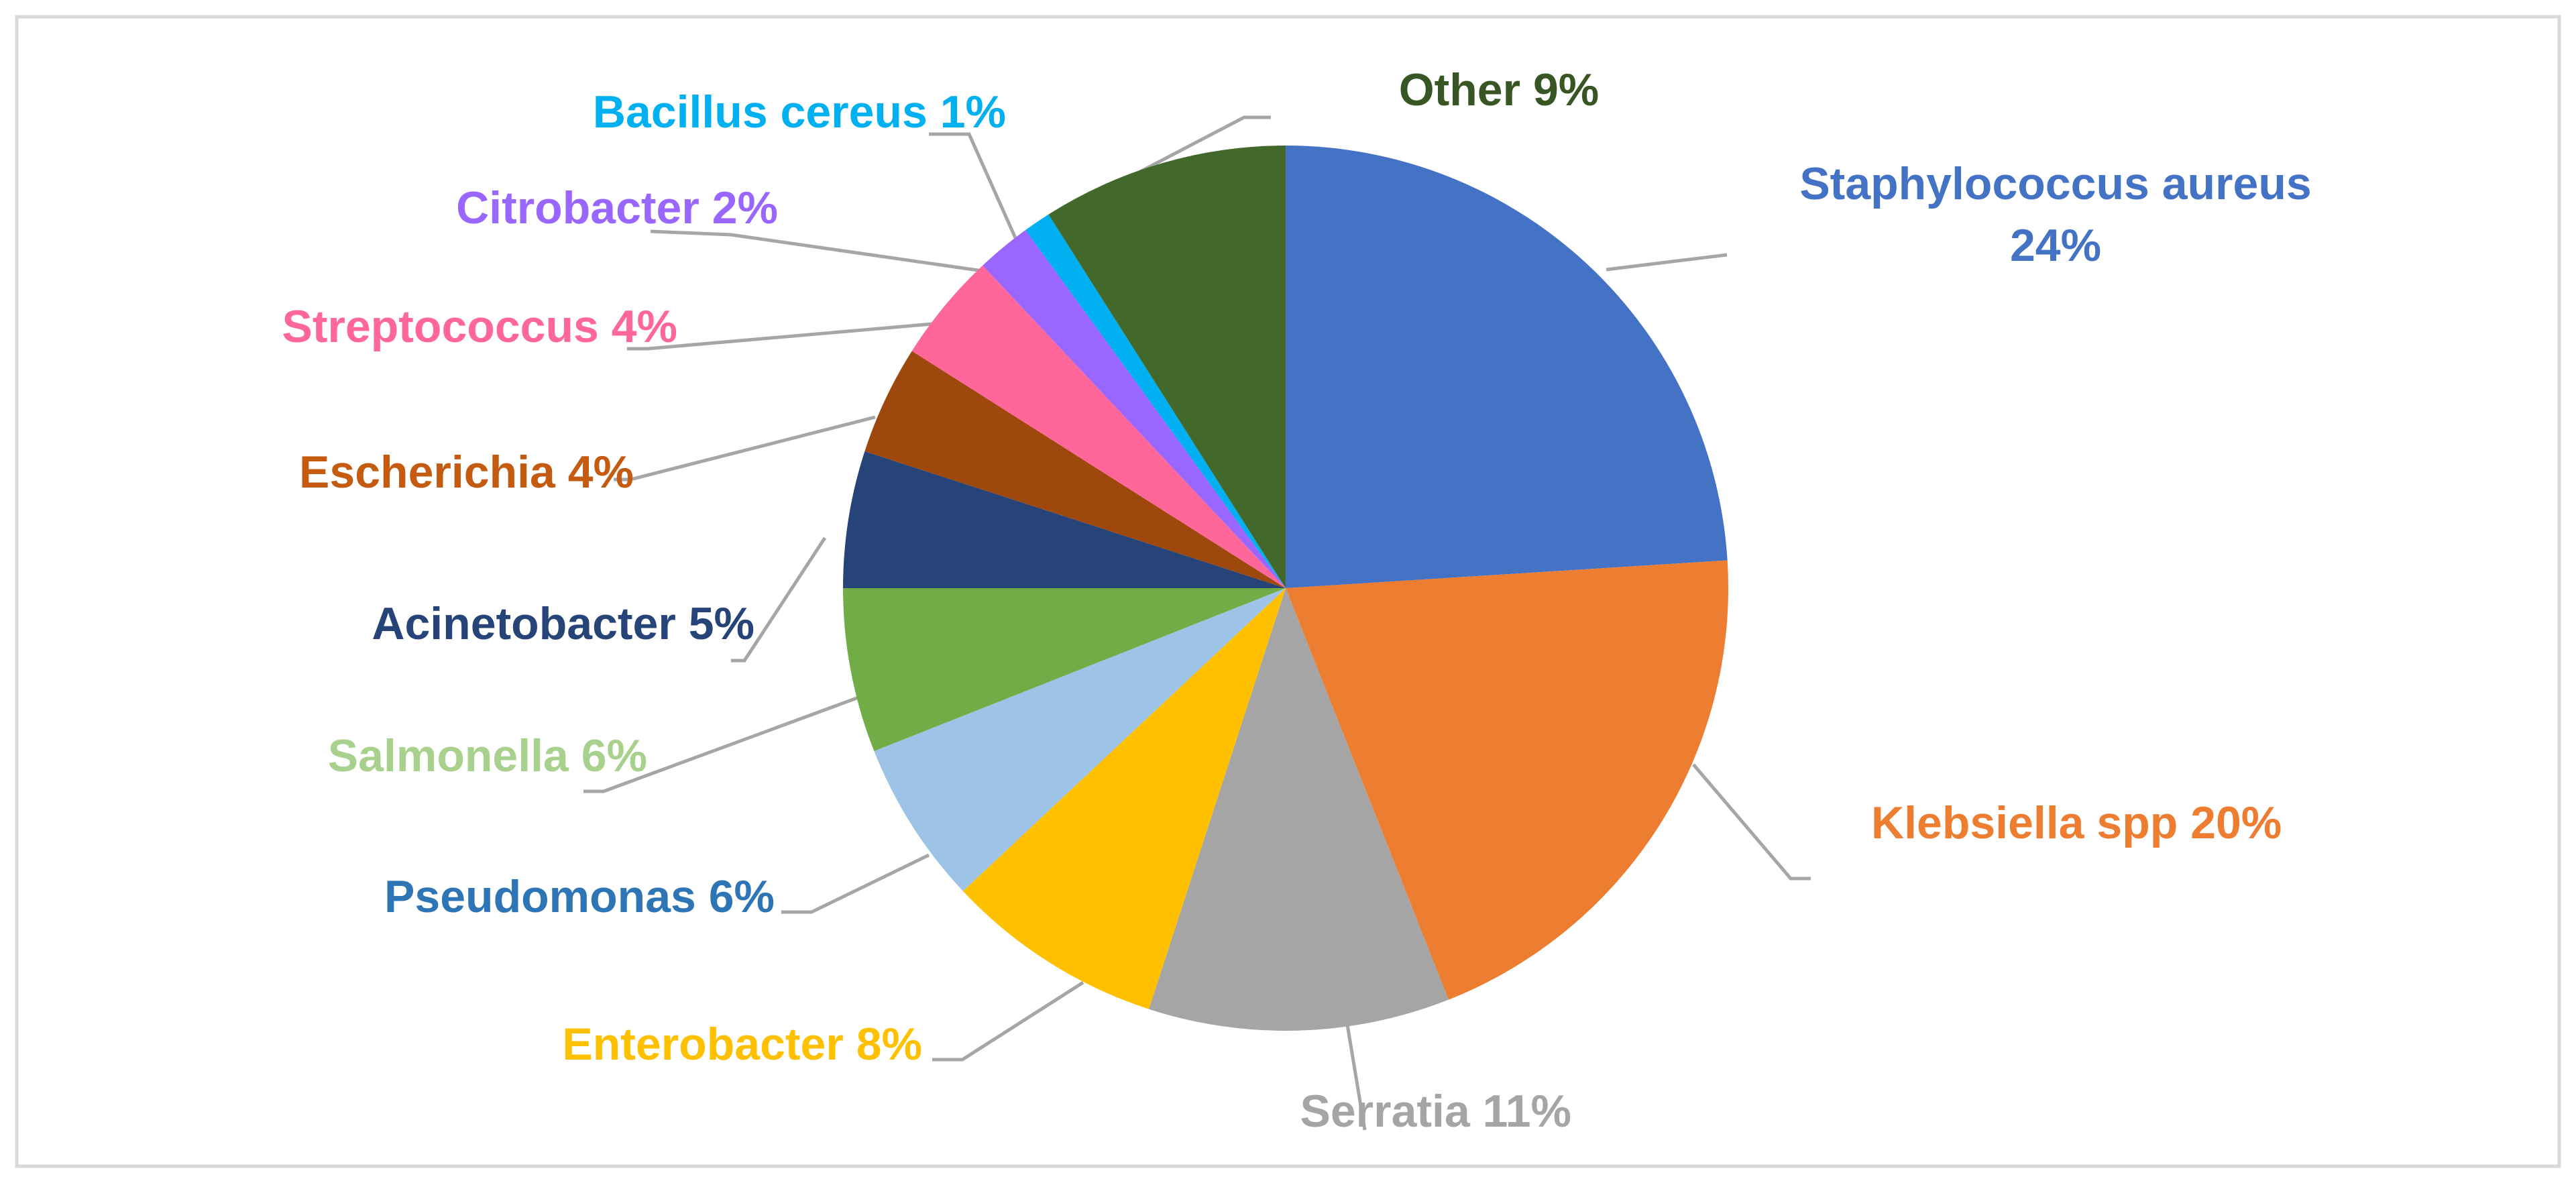 This screenshot has height=1183, width=2576. I want to click on data-label-line: Pseudomonas 6%, so click(579, 896).